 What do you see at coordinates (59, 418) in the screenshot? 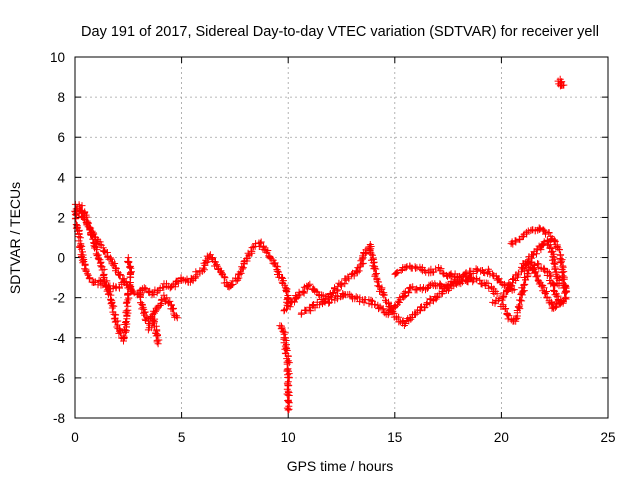
I see `y-tick-label: -8` at bounding box center [59, 418].